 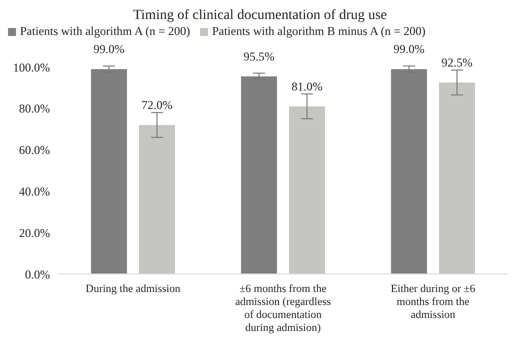 What do you see at coordinates (105, 31) in the screenshot?
I see `legend-label: Patients with algorithm A (n = 200)` at bounding box center [105, 31].